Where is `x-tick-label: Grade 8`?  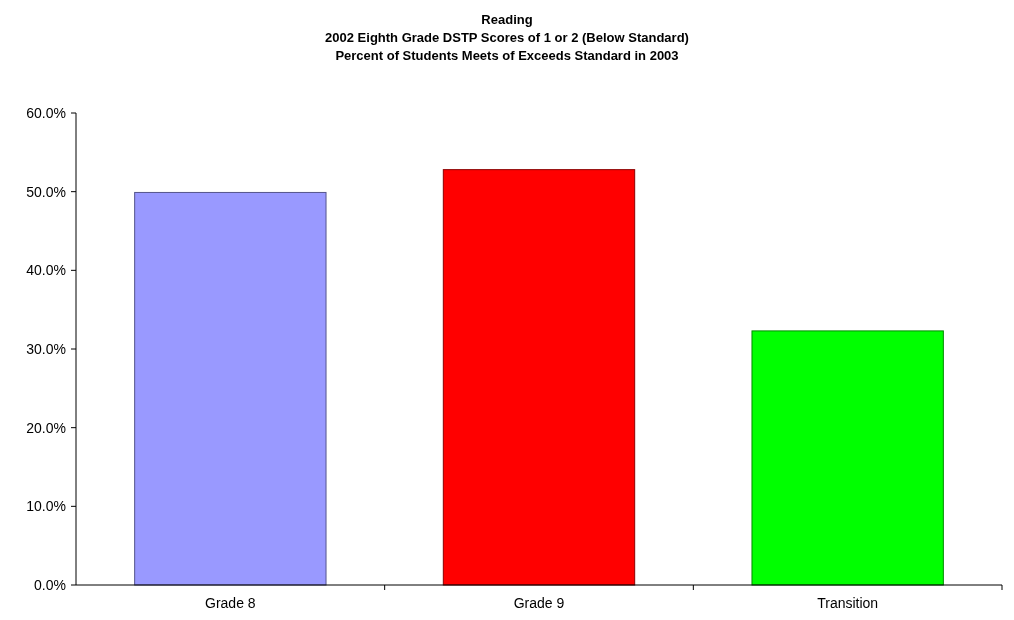
x-tick-label: Grade 8 is located at coordinates (230, 603).